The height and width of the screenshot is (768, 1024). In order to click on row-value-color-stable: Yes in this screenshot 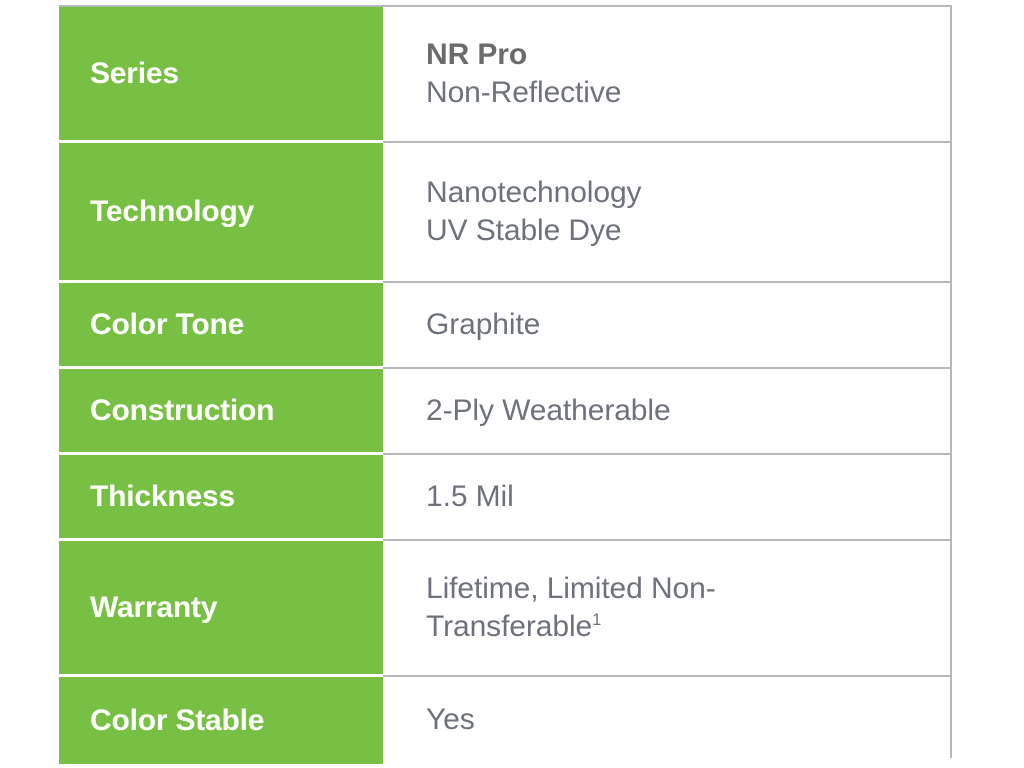, I will do `click(666, 720)`.